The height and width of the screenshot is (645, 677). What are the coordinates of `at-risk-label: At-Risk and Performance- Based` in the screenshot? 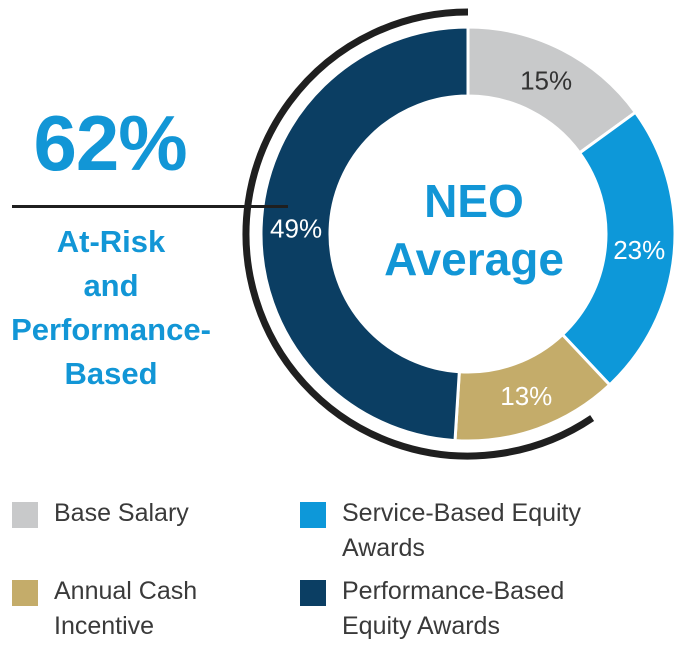 It's located at (111, 308).